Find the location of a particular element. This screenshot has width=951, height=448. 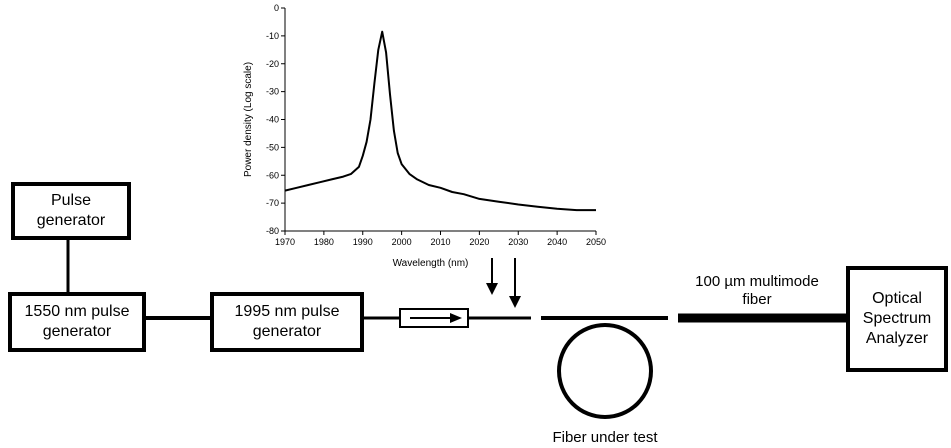

x-tick-label: 2000 is located at coordinates (402, 242).